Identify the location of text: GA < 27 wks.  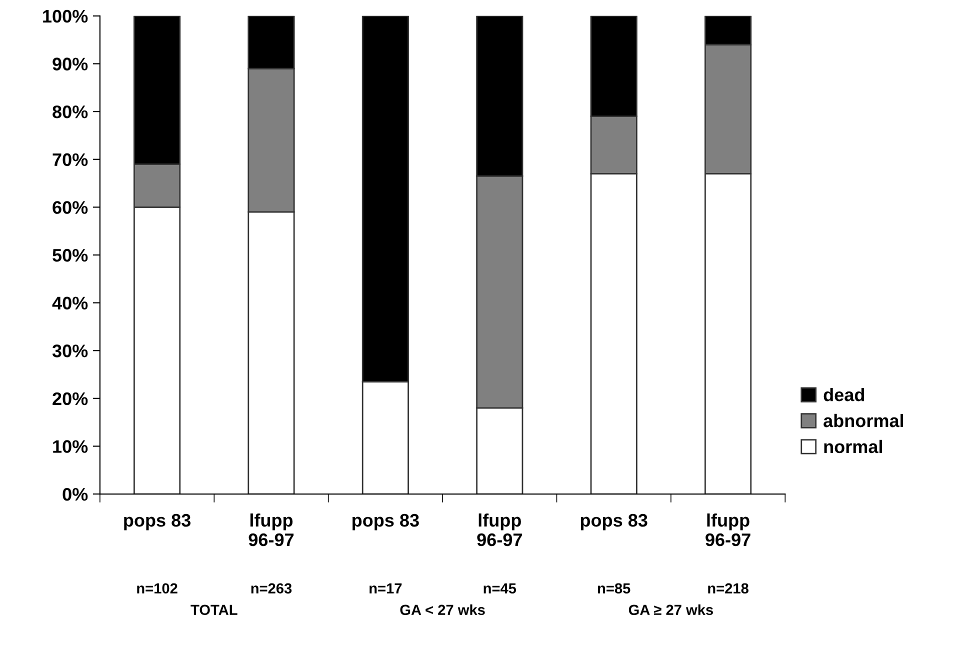
(442, 610).